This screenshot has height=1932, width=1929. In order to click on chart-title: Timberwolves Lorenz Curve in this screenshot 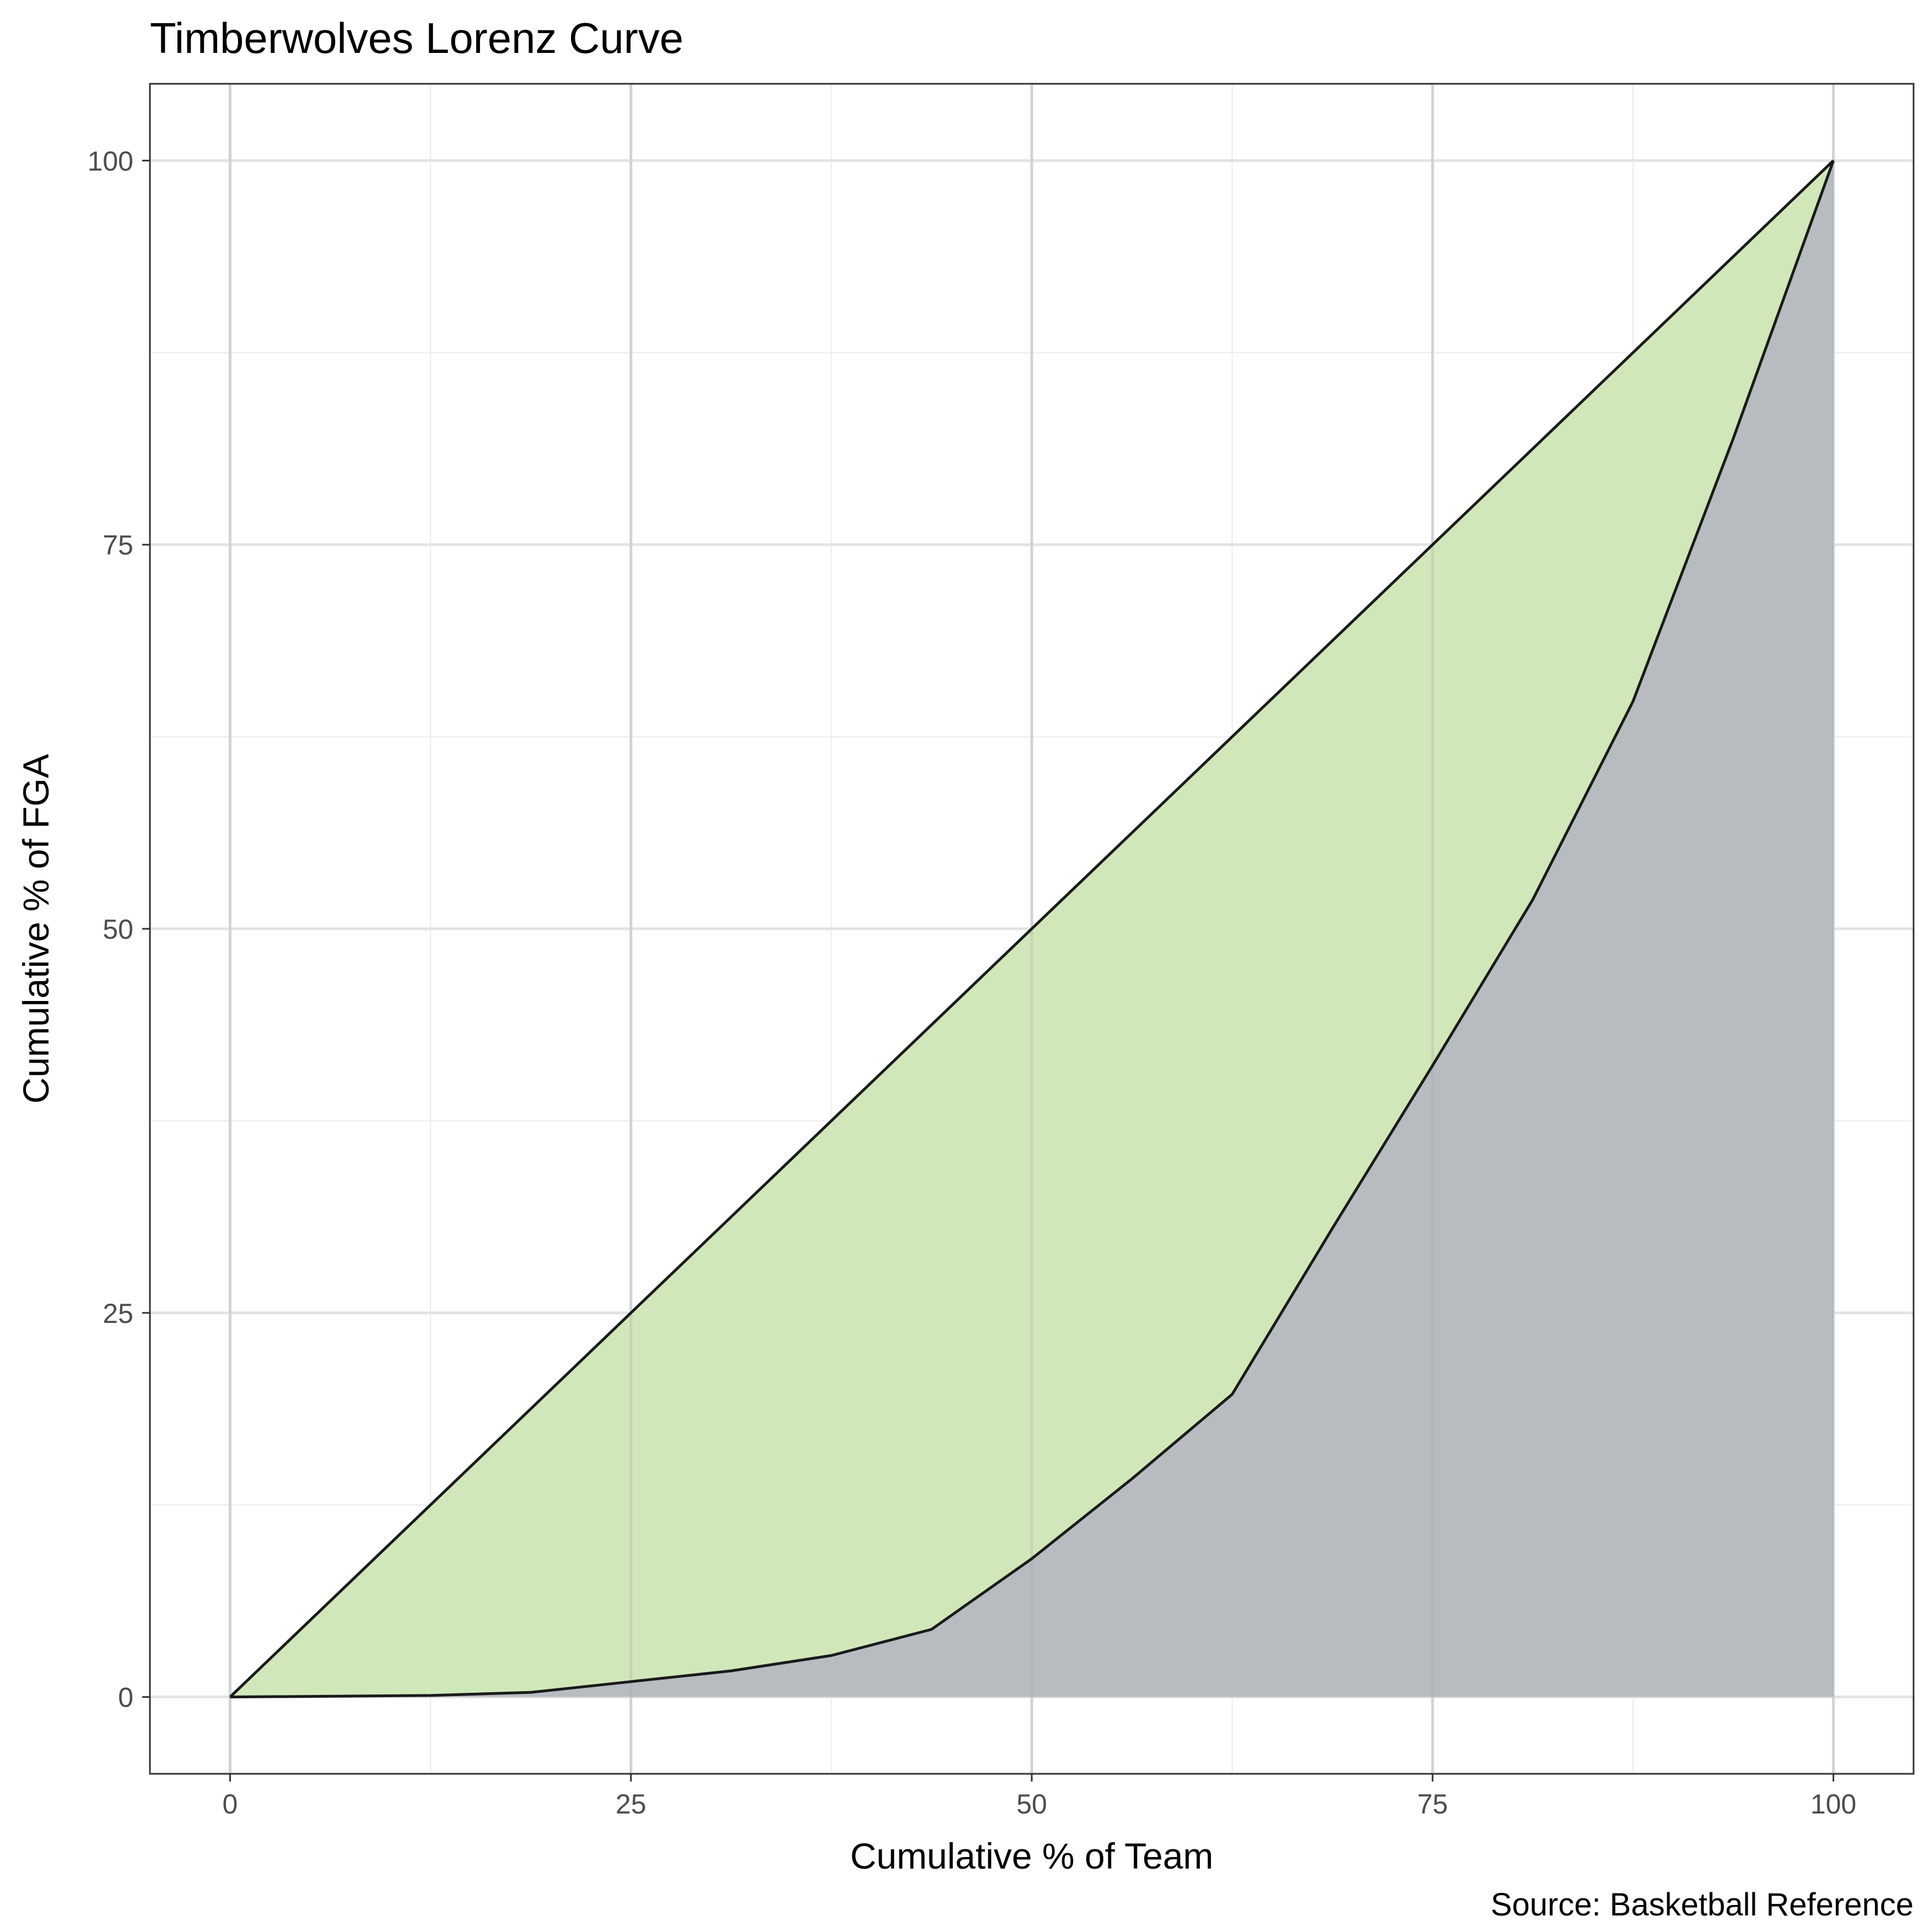, I will do `click(416, 38)`.